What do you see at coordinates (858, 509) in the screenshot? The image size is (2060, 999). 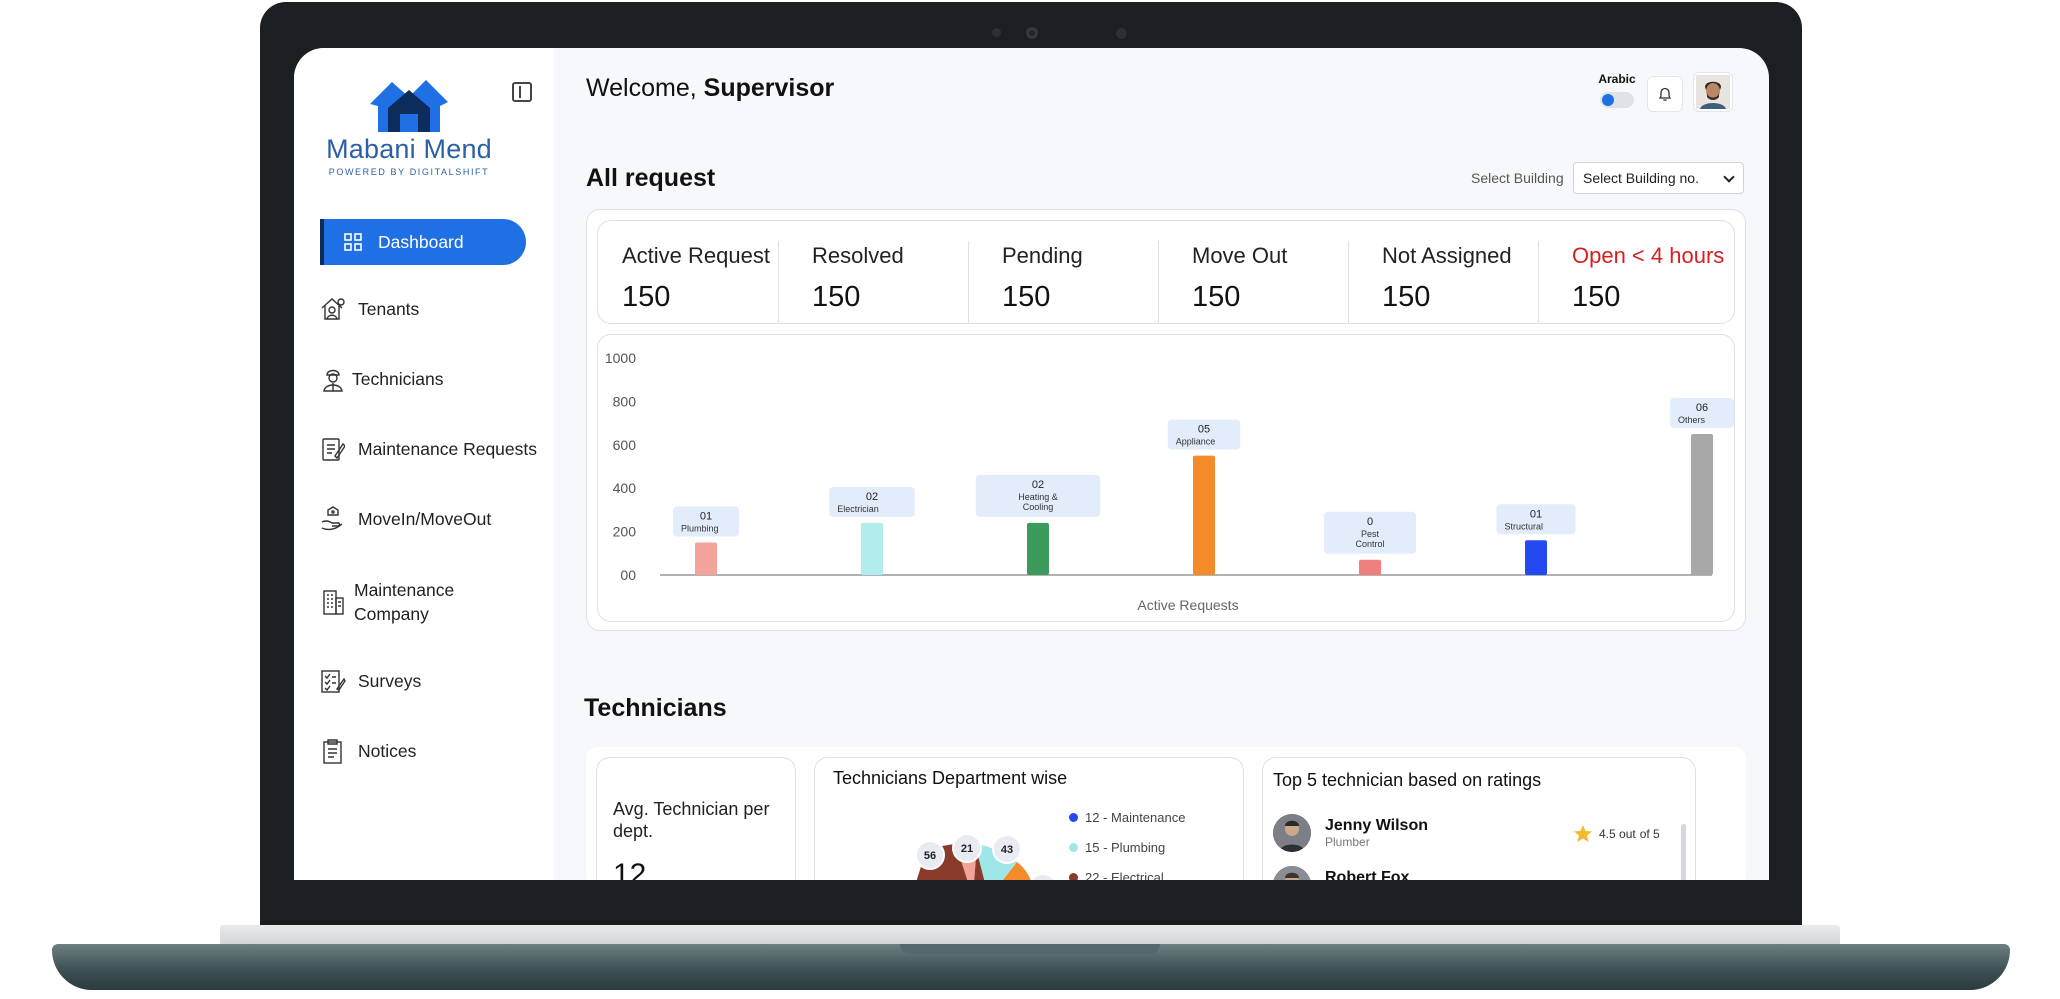 I see `bar-category-label: Electrician` at bounding box center [858, 509].